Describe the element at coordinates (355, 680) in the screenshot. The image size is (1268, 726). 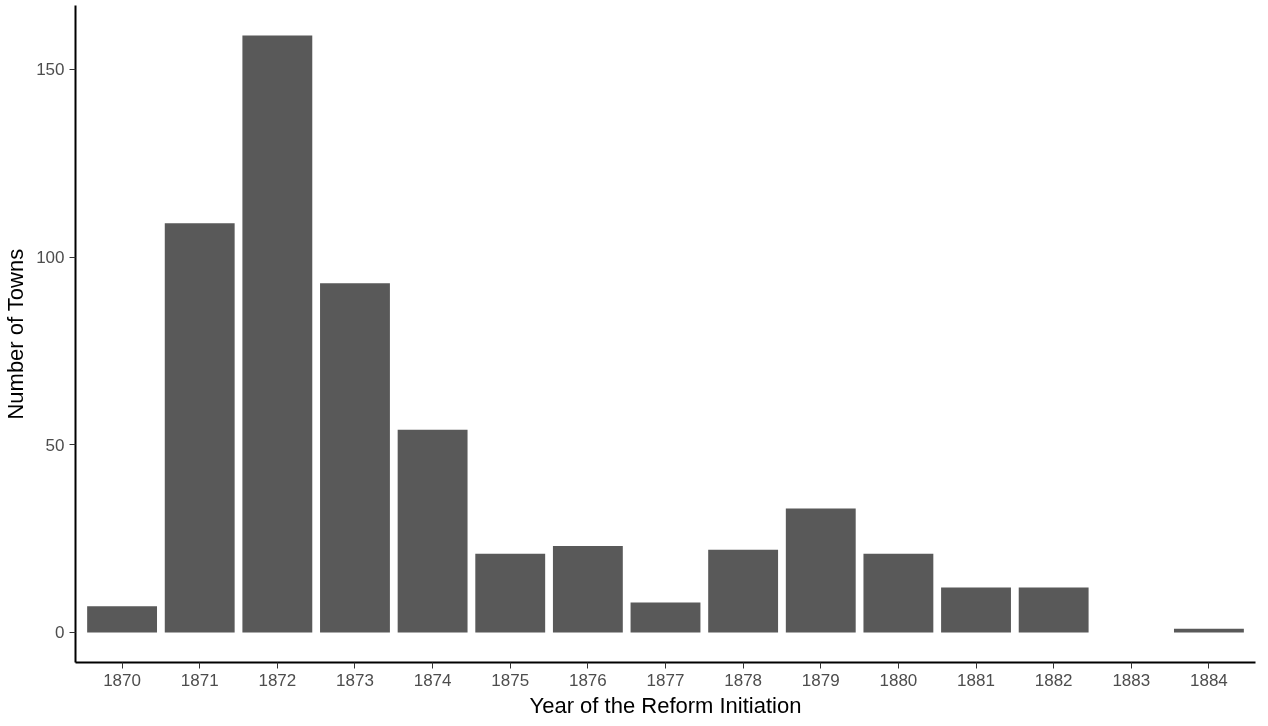
I see `x-tick-label: 1873` at that location.